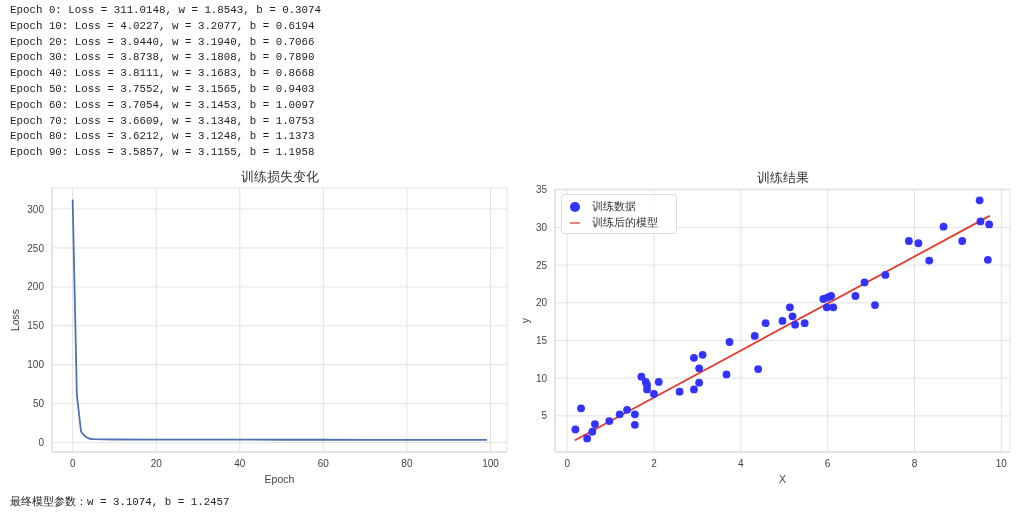 The image size is (1024, 515). Describe the element at coordinates (541, 265) in the screenshot. I see `y-tick-label: 25` at that location.